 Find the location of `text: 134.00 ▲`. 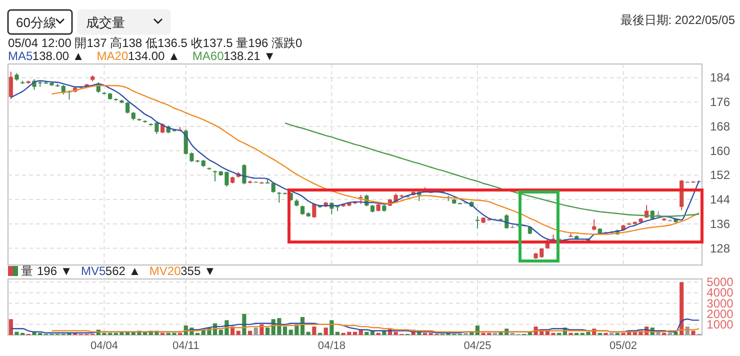

text: 134.00 ▲ is located at coordinates (154, 56).